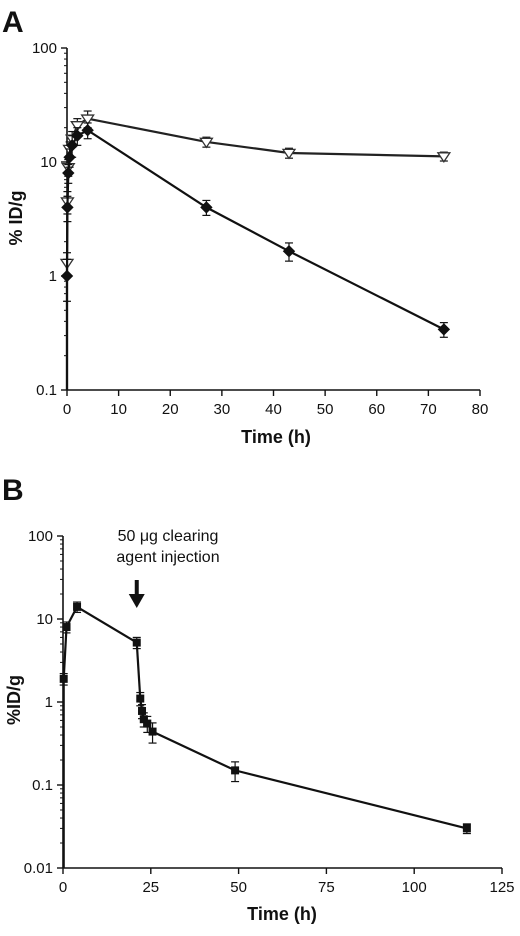 The width and height of the screenshot is (520, 936). Describe the element at coordinates (167, 557) in the screenshot. I see `annotation-line-2: agent injection` at that location.